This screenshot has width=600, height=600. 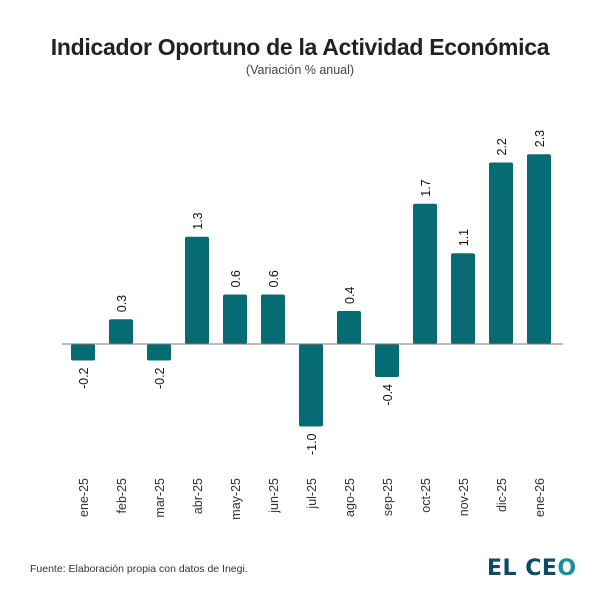 What do you see at coordinates (312, 444) in the screenshot?
I see `data-label: -1.0` at bounding box center [312, 444].